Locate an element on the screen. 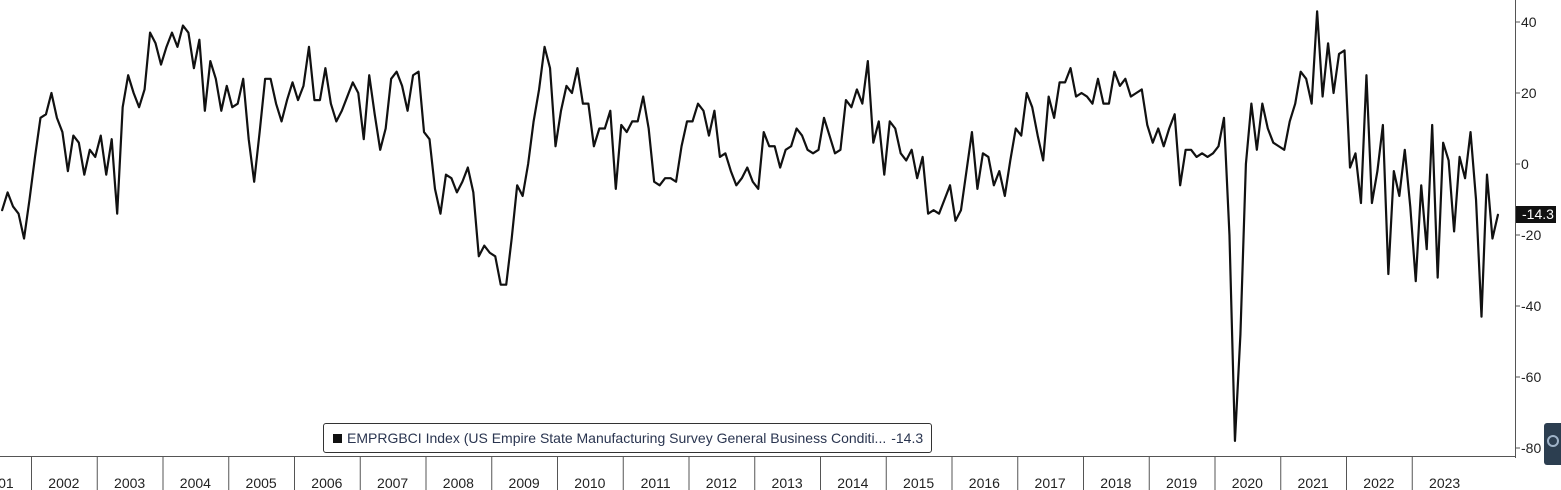 The height and width of the screenshot is (490, 1561). x-tick-label: 2001 is located at coordinates (7, 482).